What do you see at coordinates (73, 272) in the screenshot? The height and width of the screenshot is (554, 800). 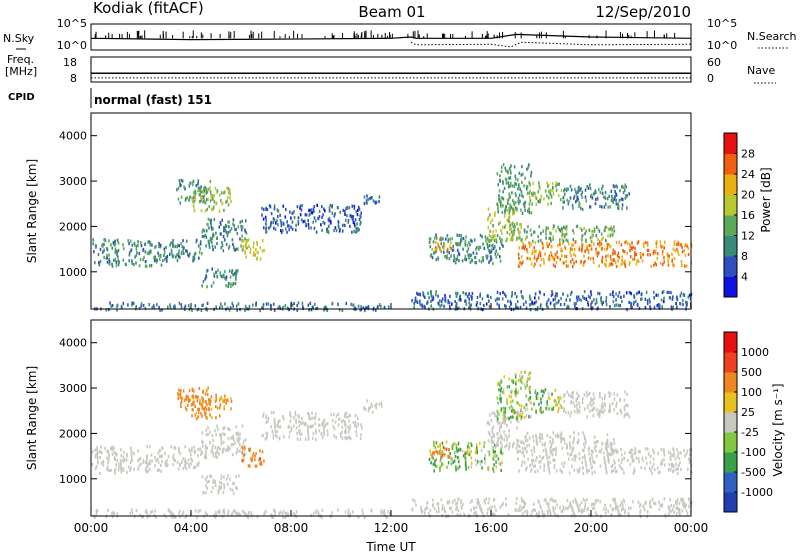 I see `y-tick-label: 1000` at bounding box center [73, 272].